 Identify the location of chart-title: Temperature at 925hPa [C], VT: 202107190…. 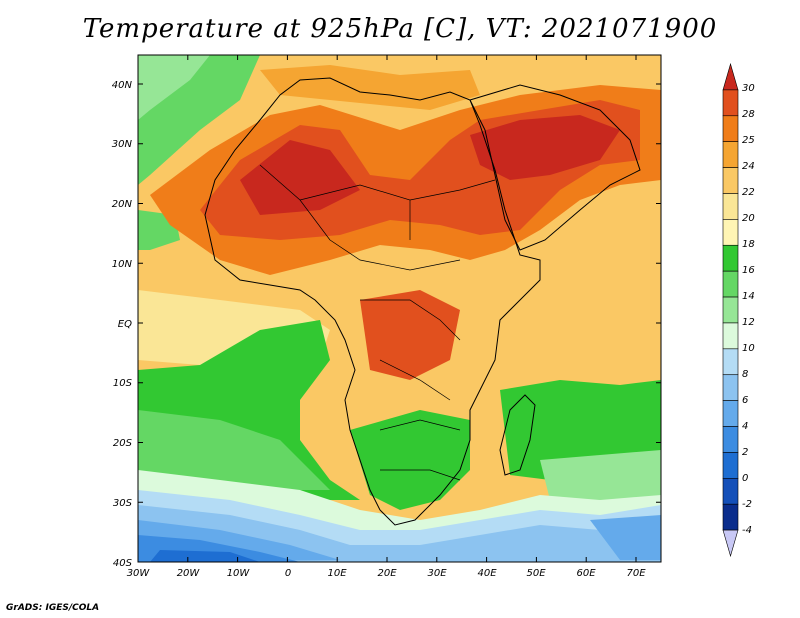
(400, 29).